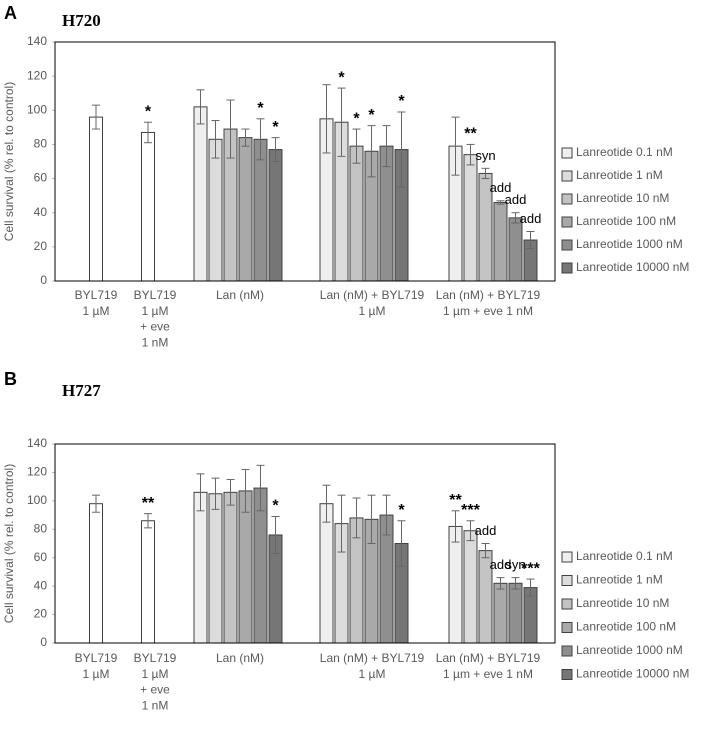 This screenshot has height=740, width=726. Describe the element at coordinates (43, 642) in the screenshot. I see `y-tick-label: 0` at that location.